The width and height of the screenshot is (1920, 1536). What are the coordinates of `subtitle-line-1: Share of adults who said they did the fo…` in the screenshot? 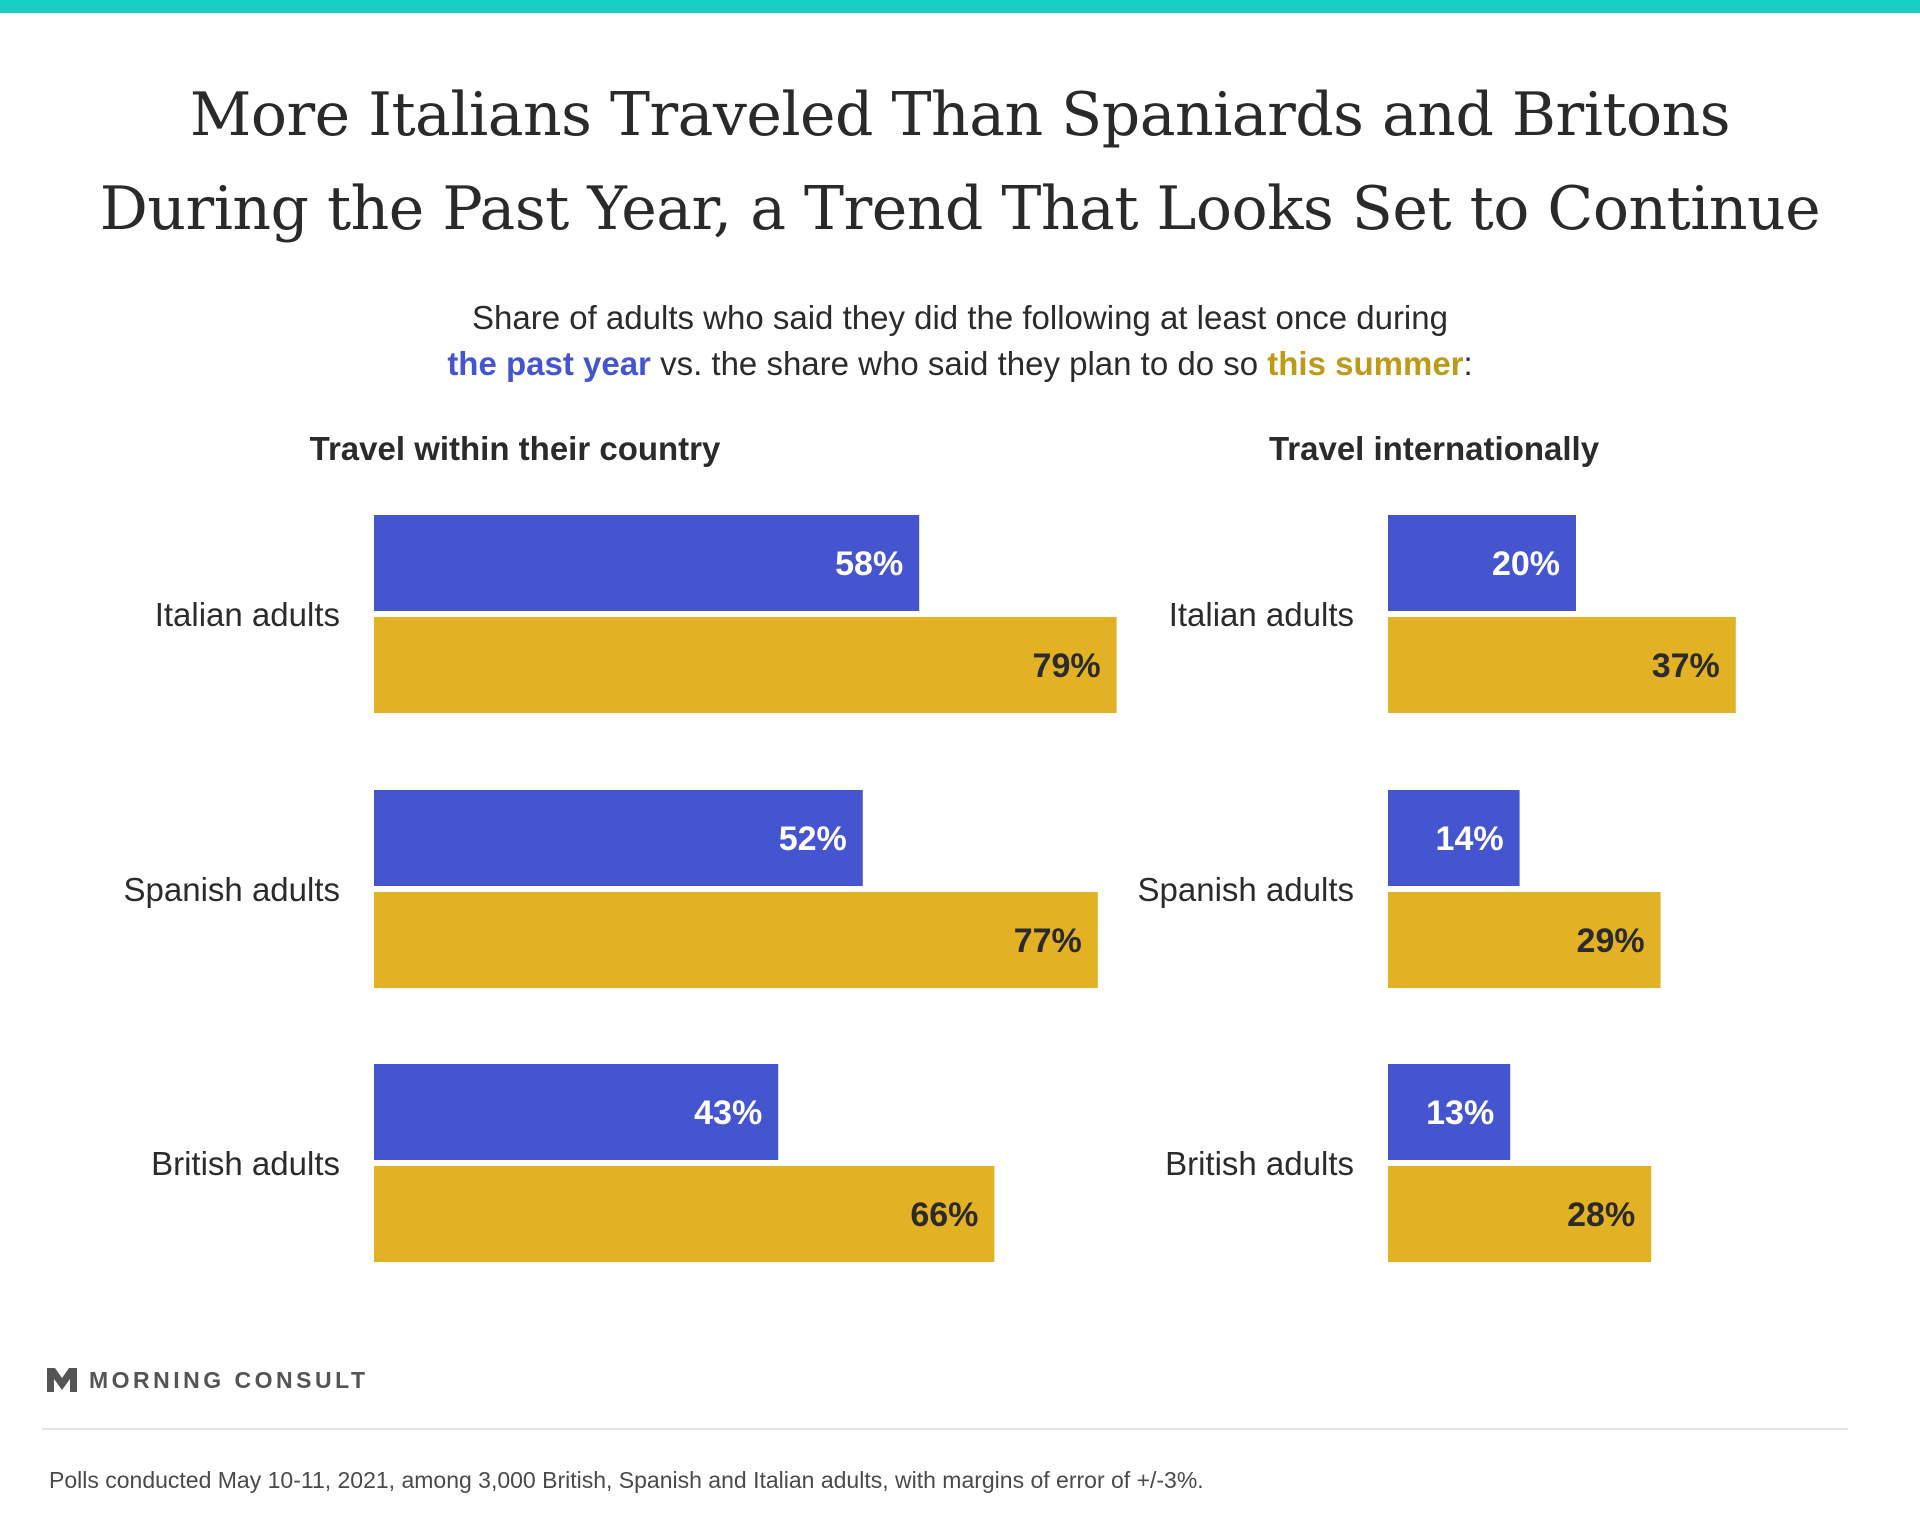 It's located at (960, 317).